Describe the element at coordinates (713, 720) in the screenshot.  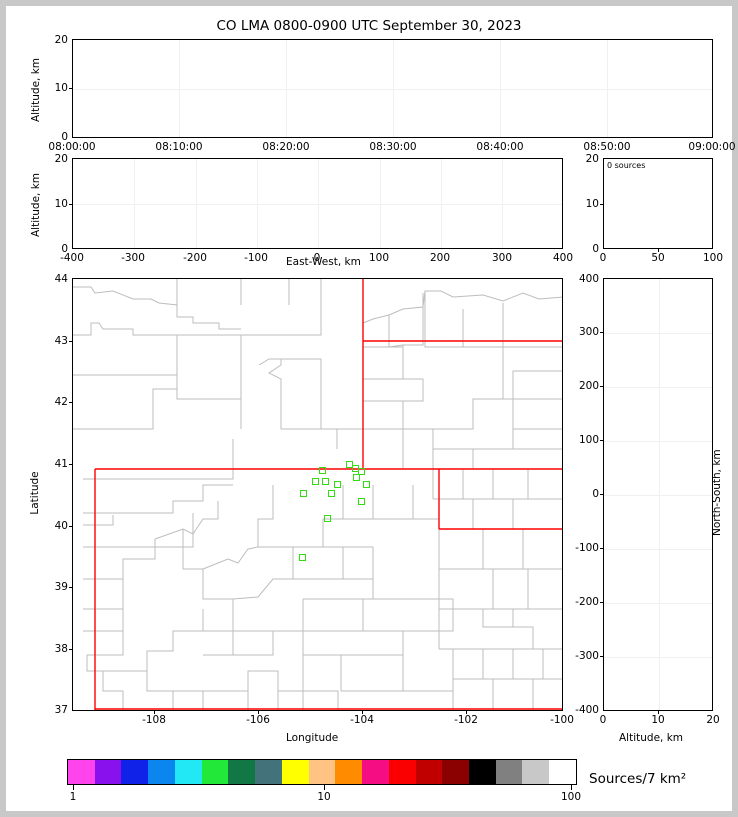
I see `tick-label-x: 20` at that location.